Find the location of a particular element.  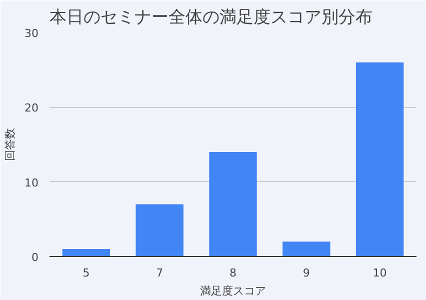

x-axis-title: 満足度スコア is located at coordinates (233, 291).